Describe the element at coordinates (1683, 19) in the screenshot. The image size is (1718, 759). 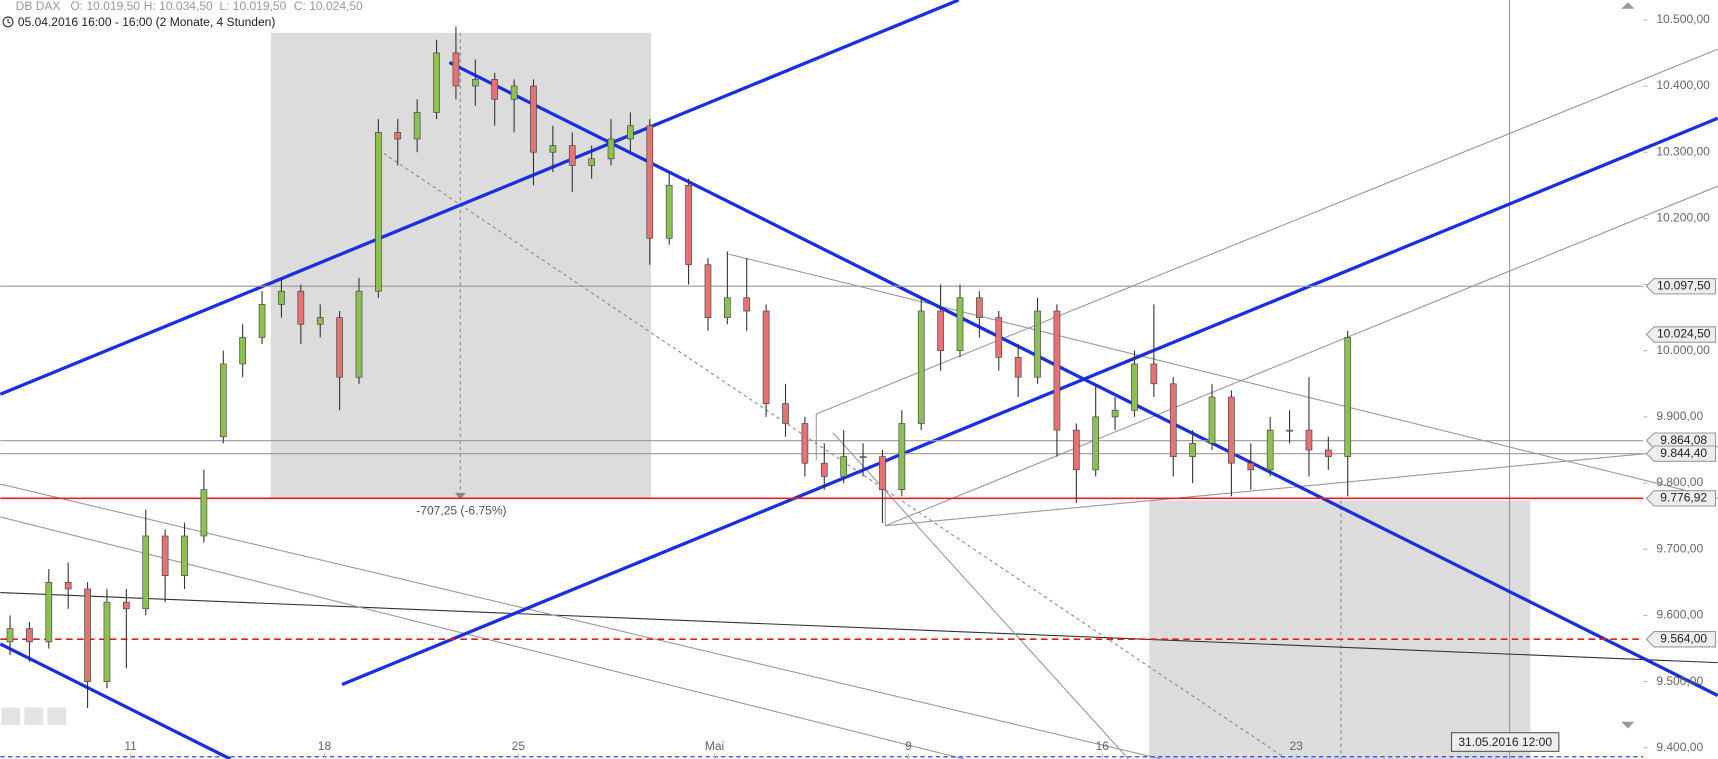
I see `y-tick-label: 10.500,00` at that location.